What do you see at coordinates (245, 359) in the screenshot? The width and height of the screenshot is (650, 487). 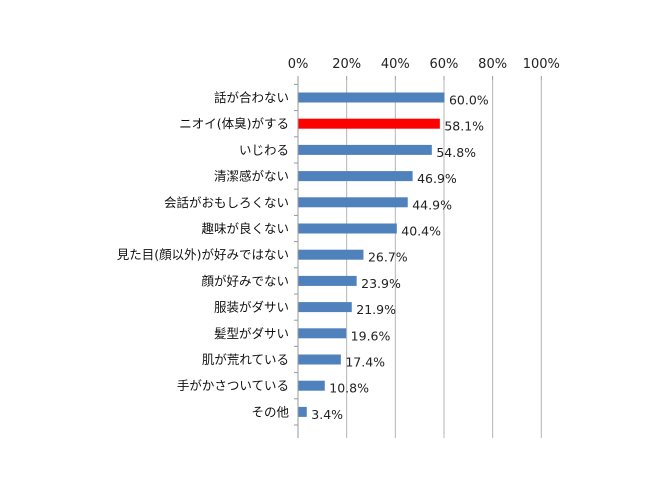 I see `category-label: 肌が荒れている` at bounding box center [245, 359].